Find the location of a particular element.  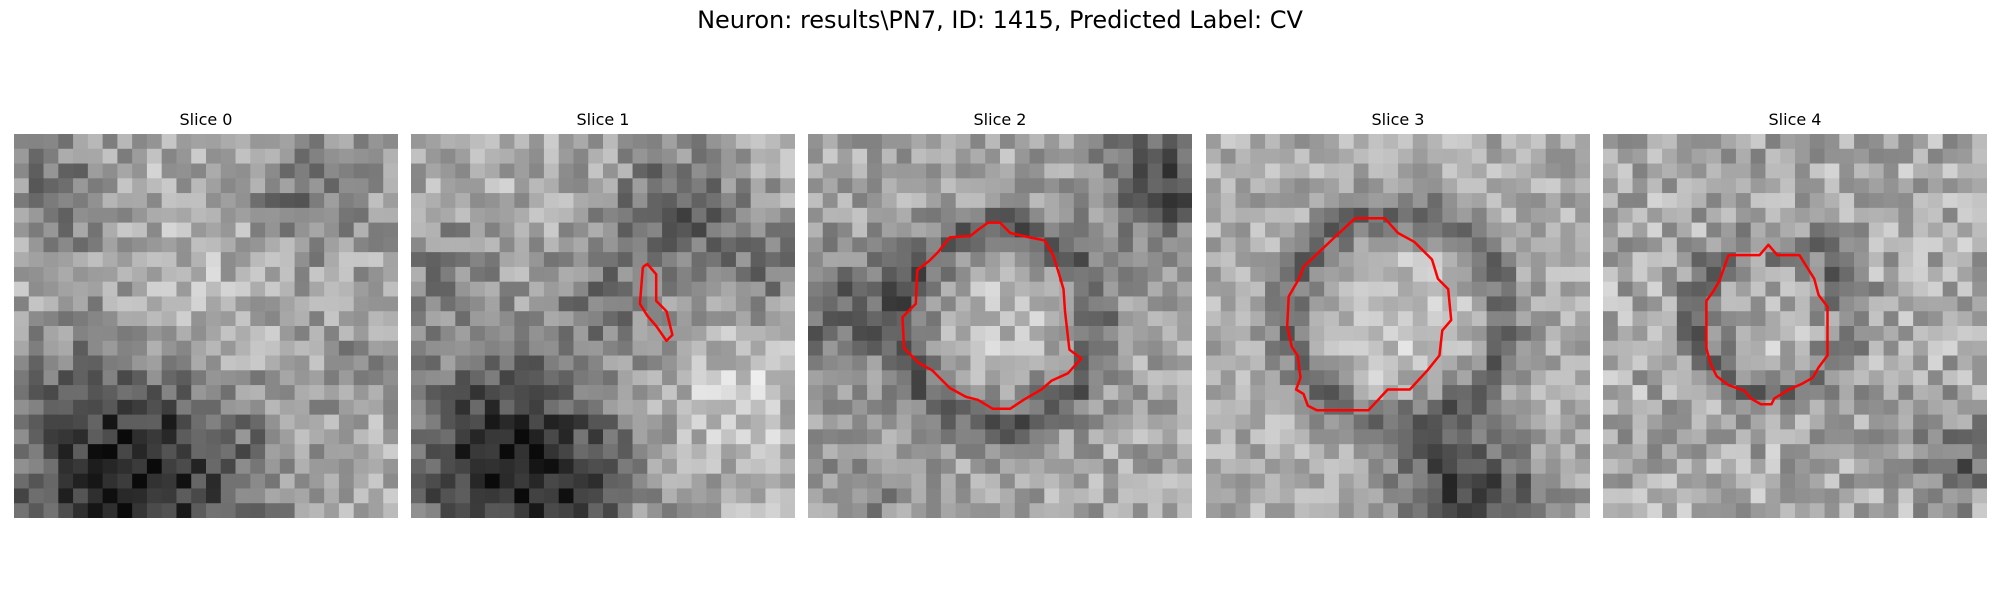

slice-title: Slice 1 is located at coordinates (603, 120).